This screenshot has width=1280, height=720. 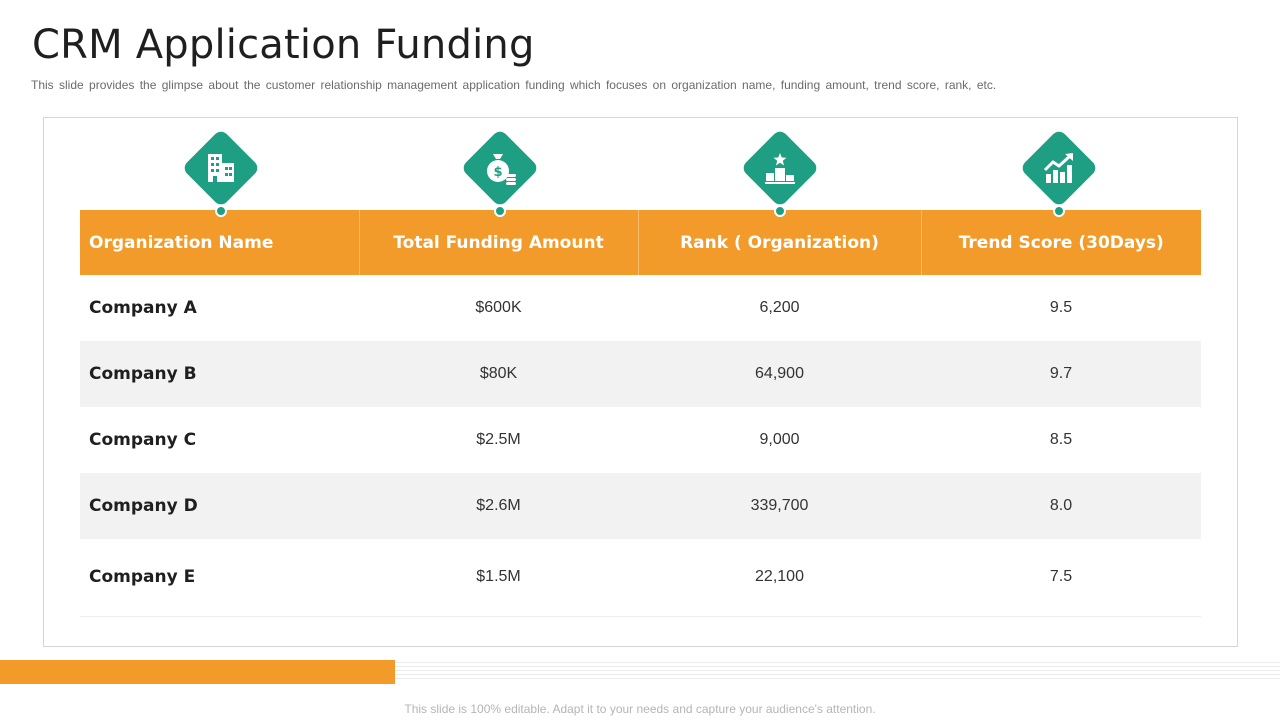 I want to click on table-row: Company A $600K 6,200 9.5, so click(x=640, y=308).